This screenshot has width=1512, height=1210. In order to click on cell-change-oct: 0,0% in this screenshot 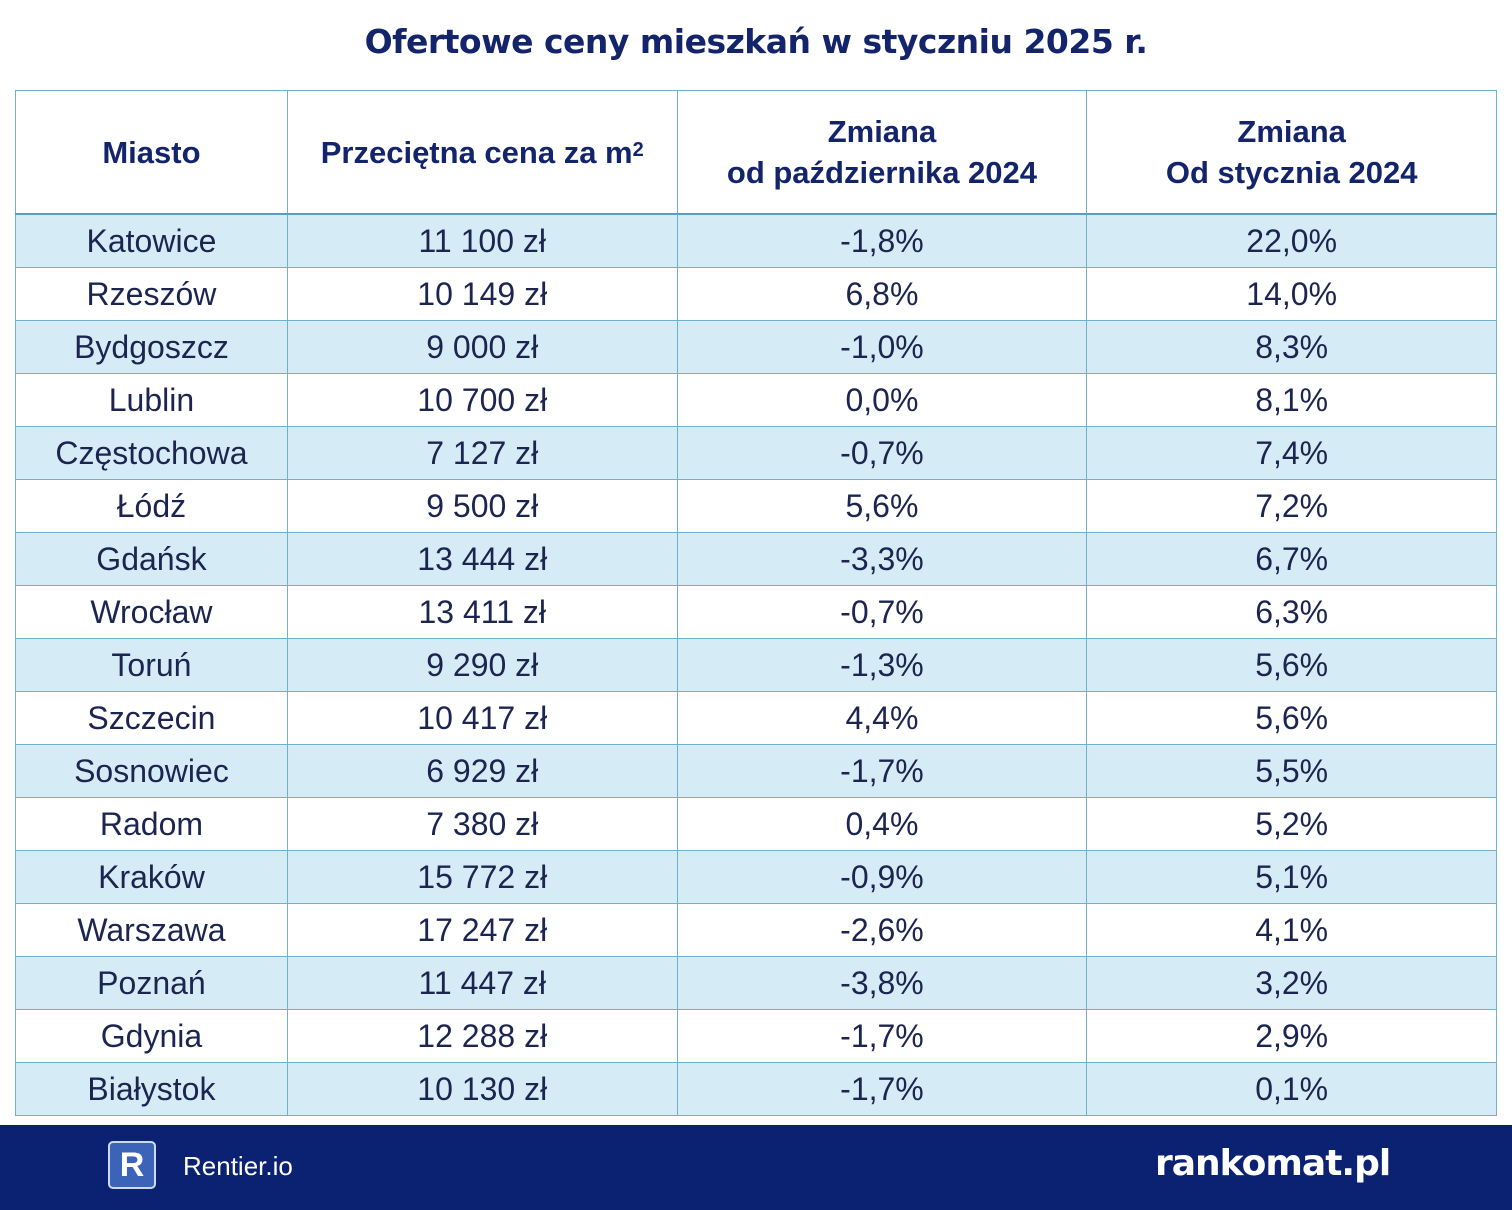, I will do `click(882, 400)`.